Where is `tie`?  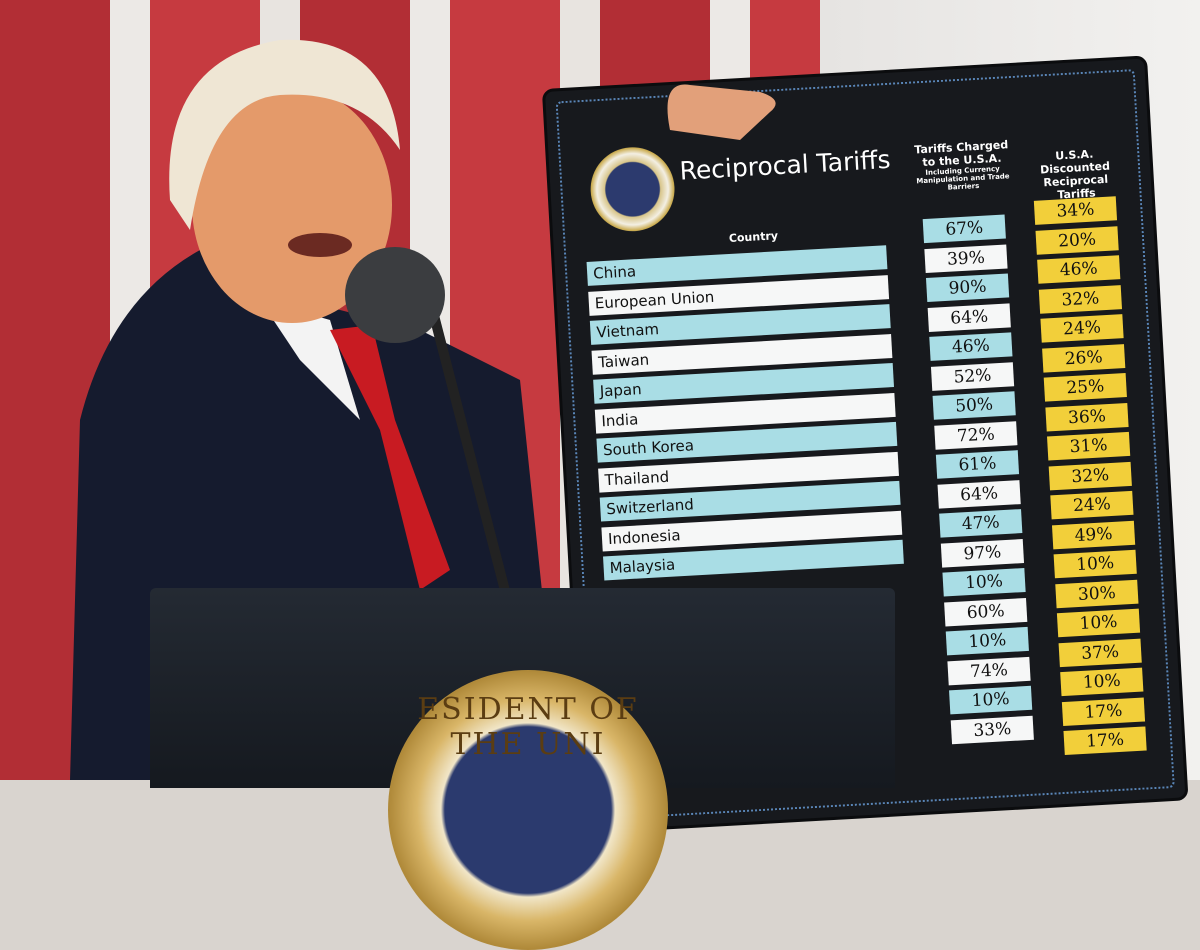
tie is located at coordinates (390, 457).